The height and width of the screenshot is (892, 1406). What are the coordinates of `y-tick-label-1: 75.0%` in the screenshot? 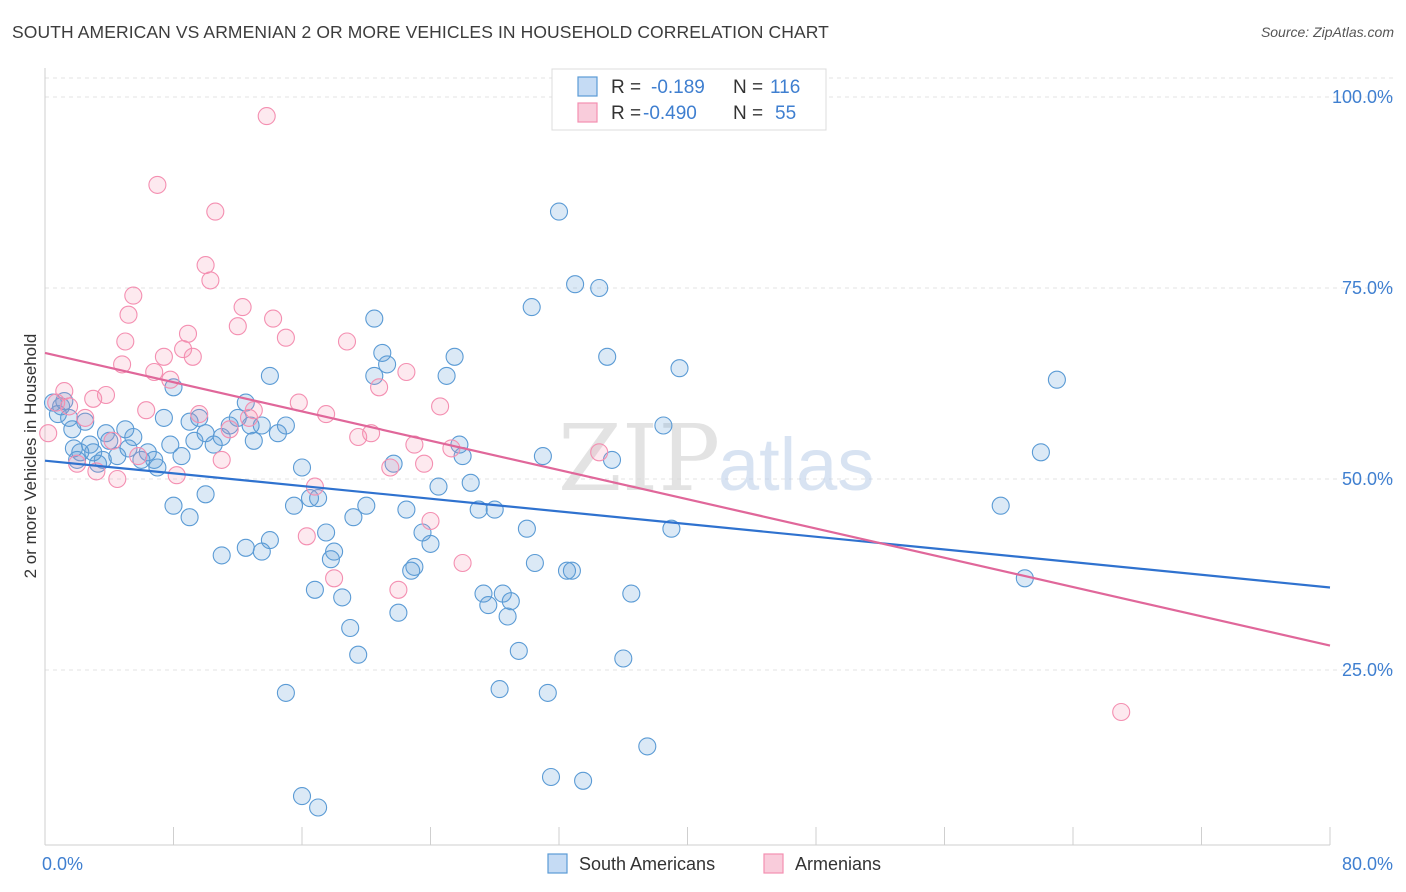 It's located at (1367, 288).